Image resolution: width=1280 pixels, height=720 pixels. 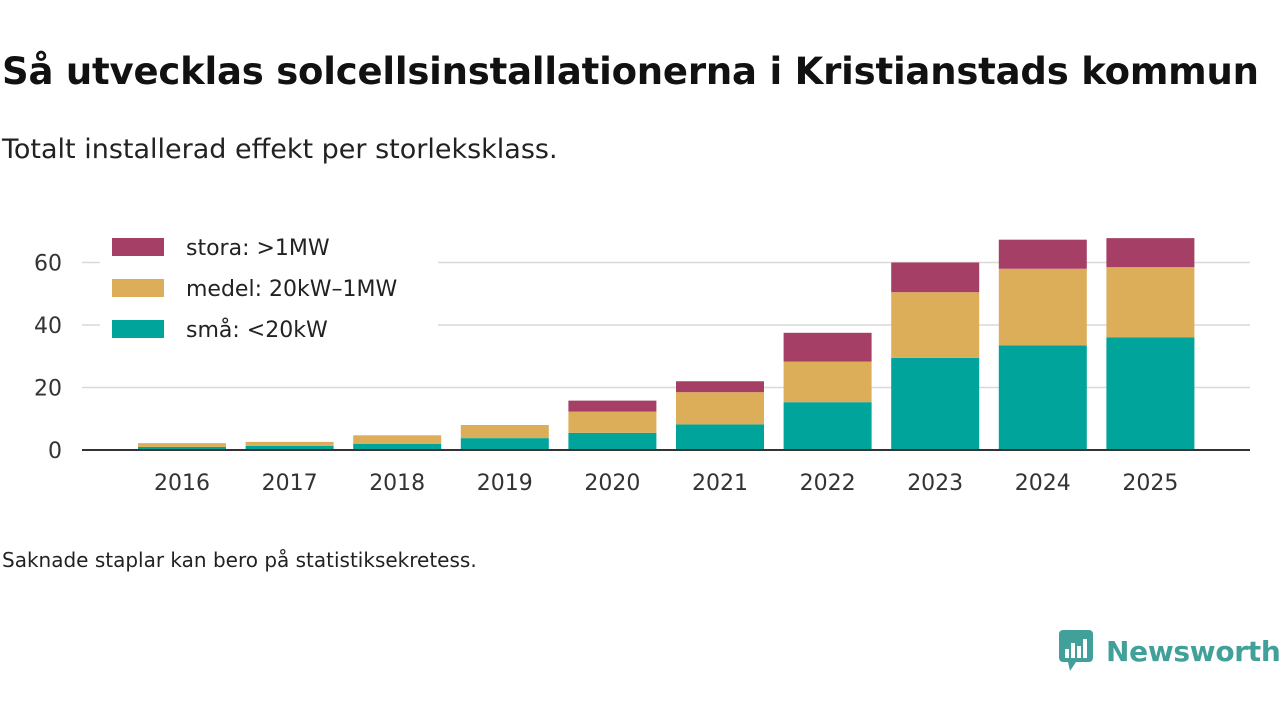 I want to click on x-tick-label: 2016, so click(x=182, y=483).